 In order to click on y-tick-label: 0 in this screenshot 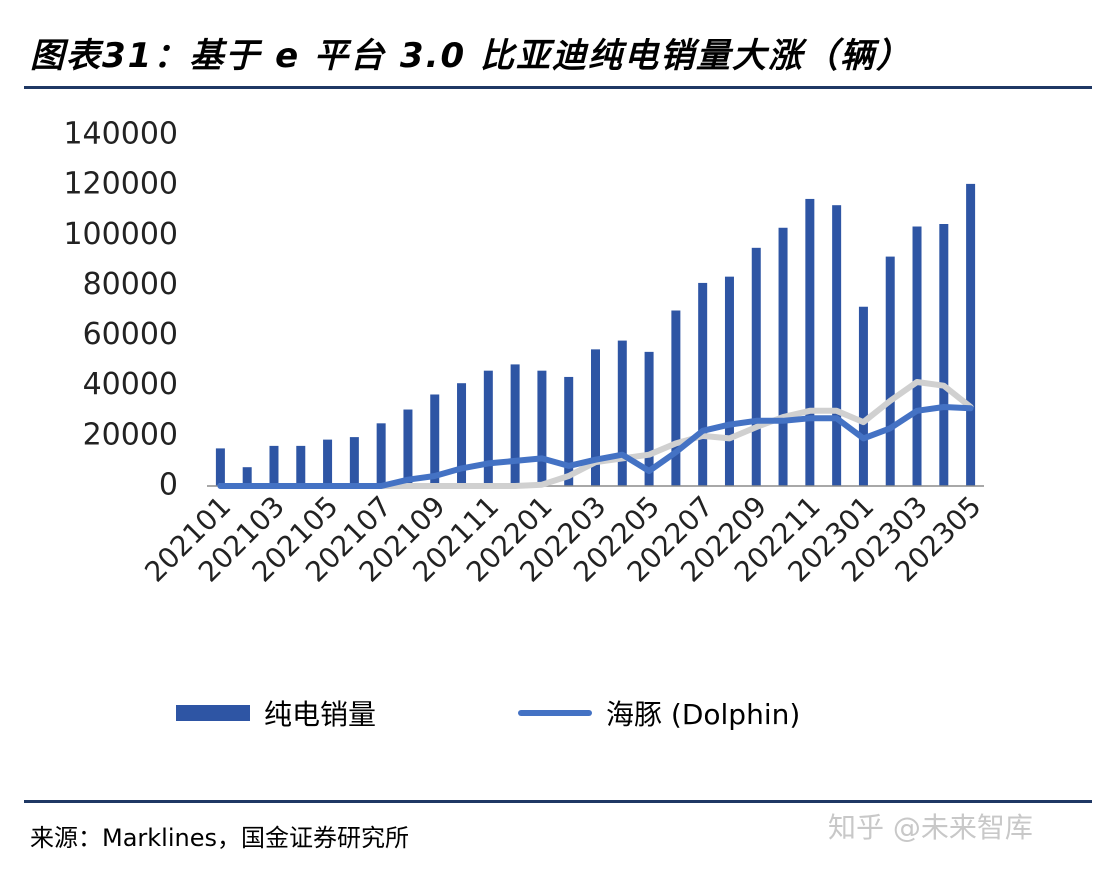, I will do `click(168, 485)`.